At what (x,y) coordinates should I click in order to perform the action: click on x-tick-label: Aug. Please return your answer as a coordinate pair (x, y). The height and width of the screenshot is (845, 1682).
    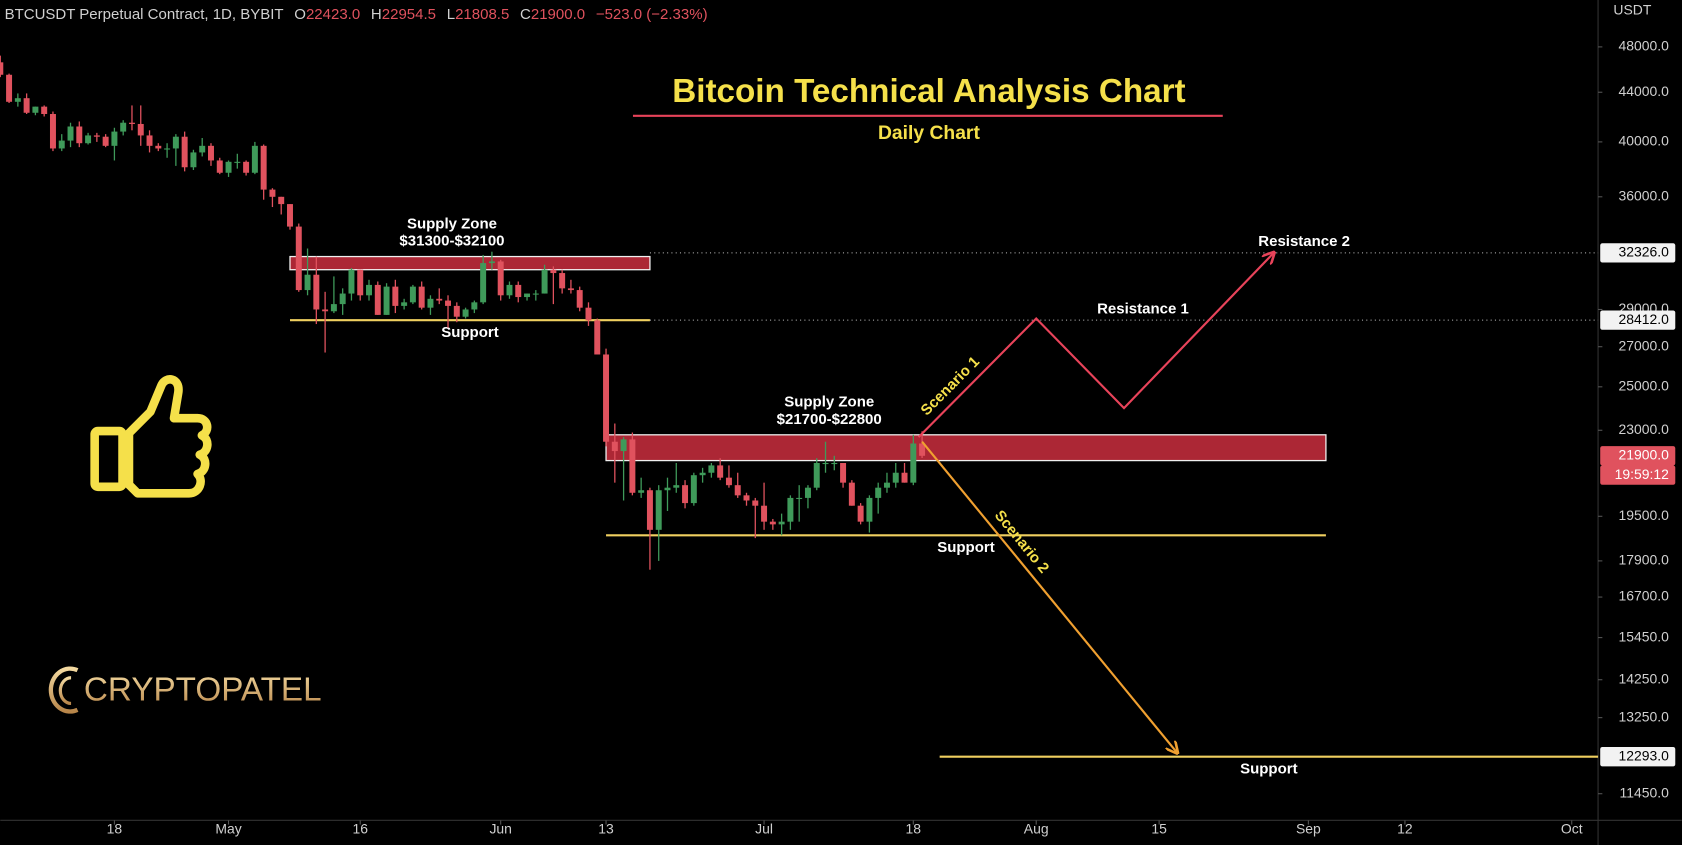
    Looking at the image, I should click on (1036, 829).